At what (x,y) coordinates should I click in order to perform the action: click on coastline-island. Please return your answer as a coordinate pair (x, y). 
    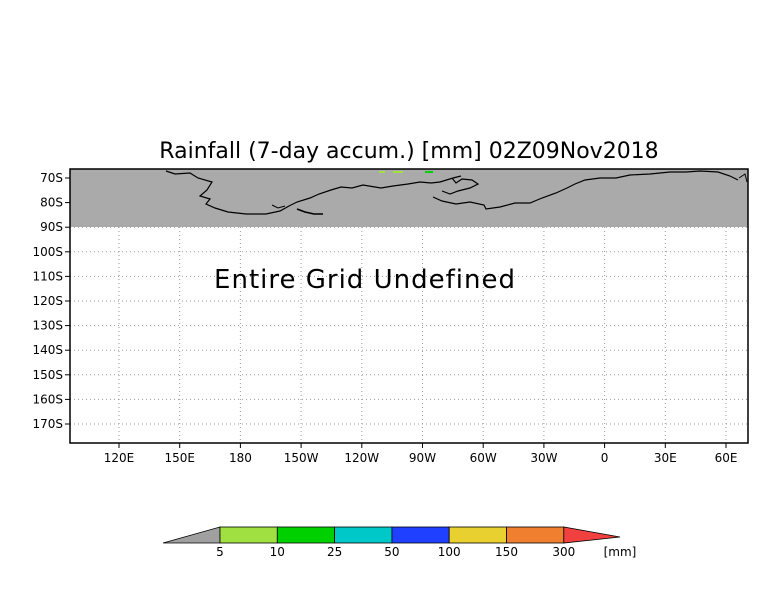
    Looking at the image, I should click on (278, 206).